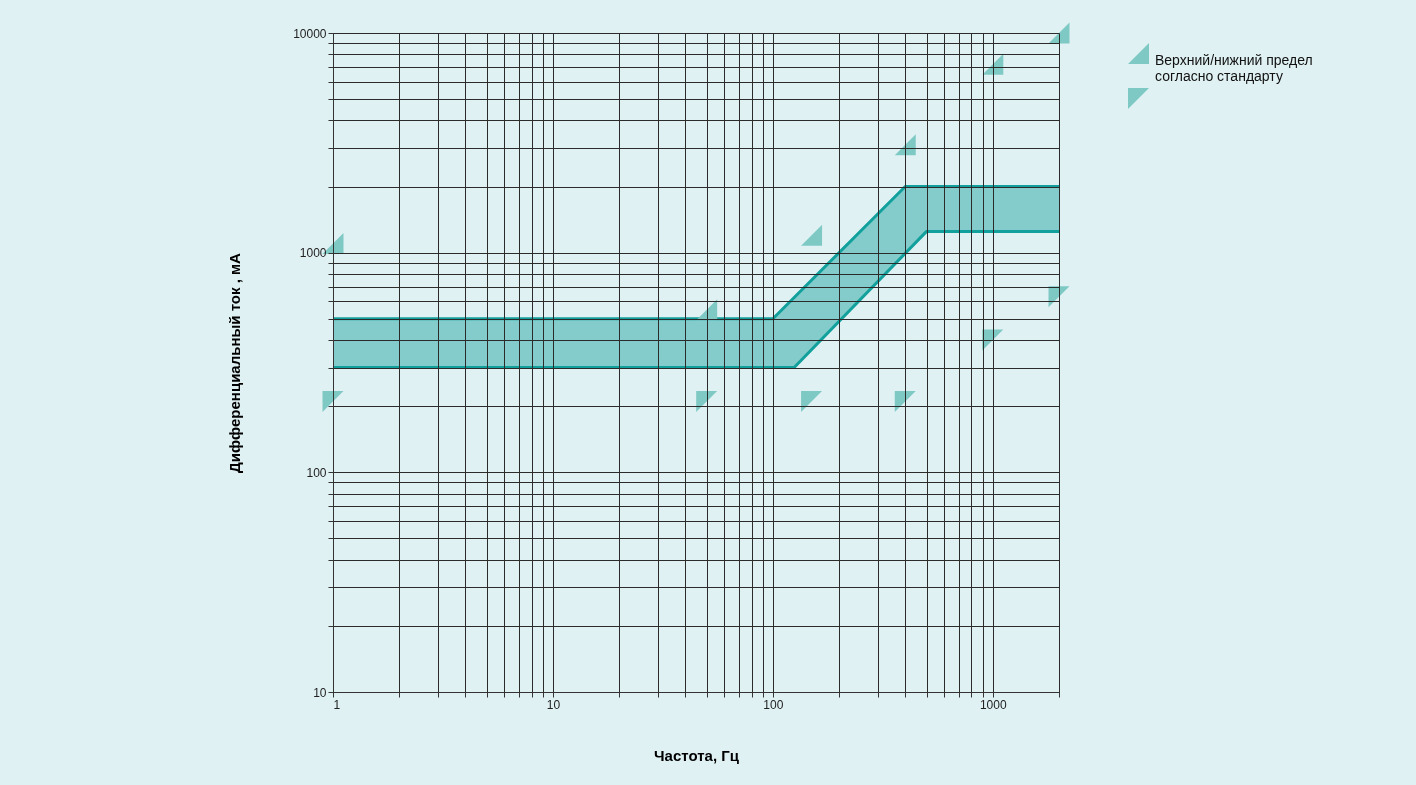 The image size is (1416, 785). What do you see at coordinates (773, 704) in the screenshot?
I see `x-tick-label: 100` at bounding box center [773, 704].